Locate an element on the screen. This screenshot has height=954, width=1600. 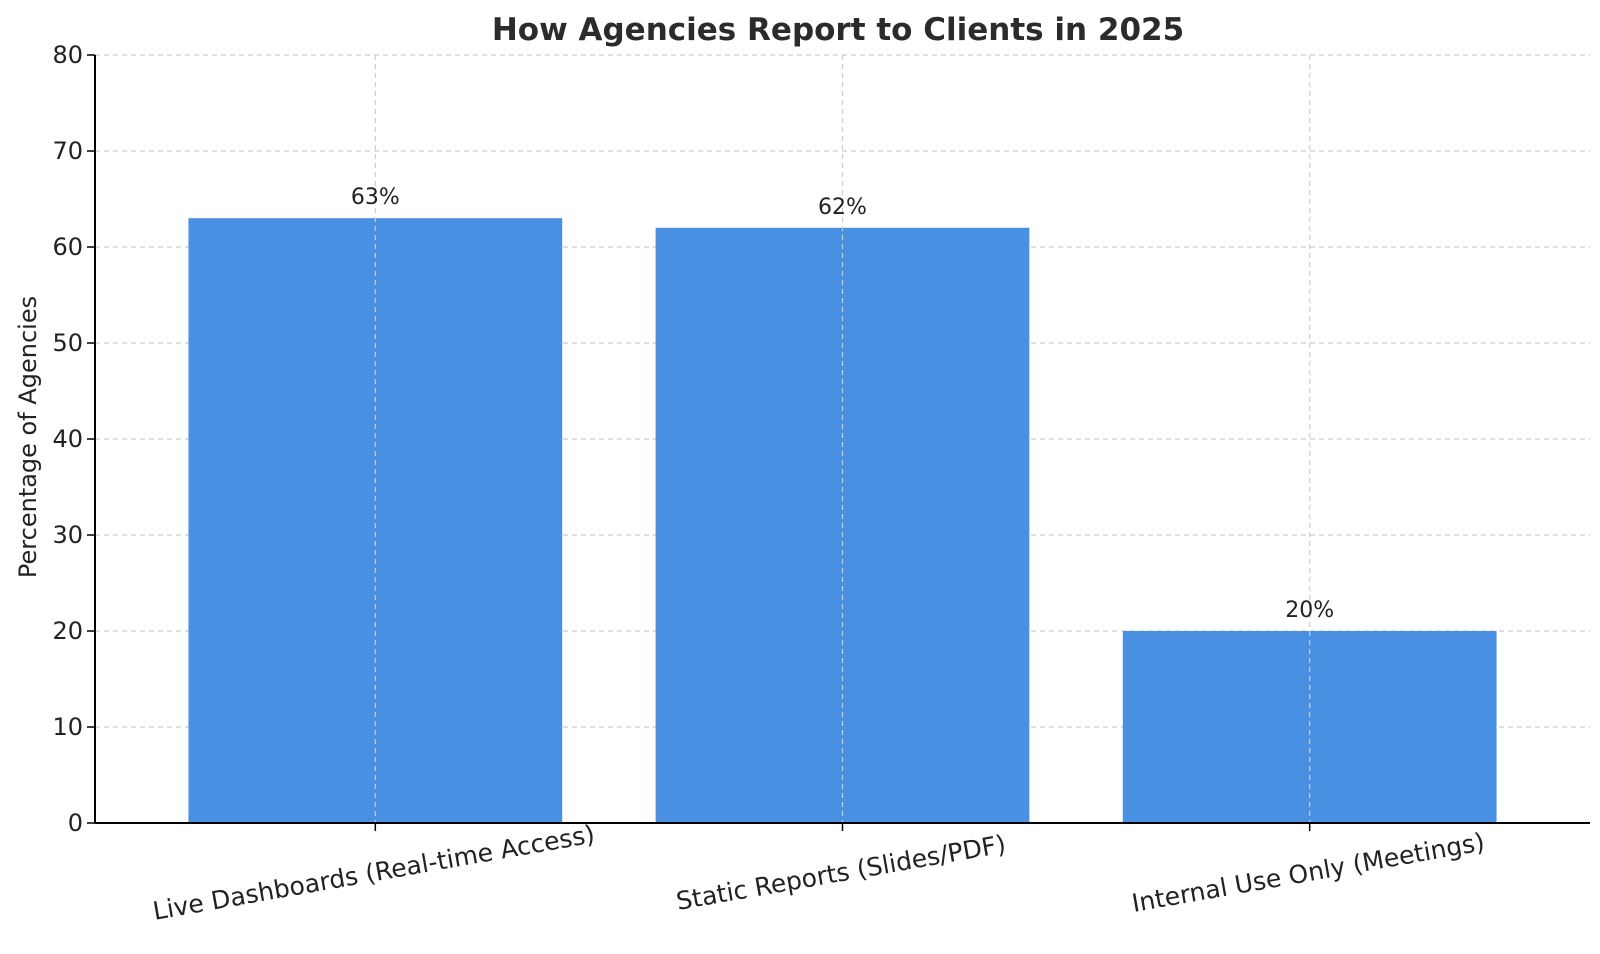
data-label: 63% is located at coordinates (375, 197).